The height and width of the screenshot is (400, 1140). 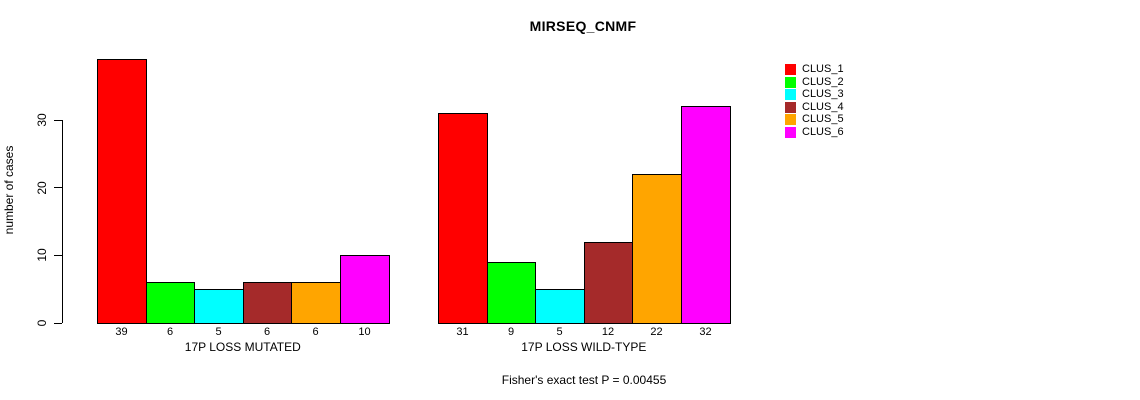 What do you see at coordinates (242, 347) in the screenshot?
I see `x-group-label: 17P LOSS MUTATED` at bounding box center [242, 347].